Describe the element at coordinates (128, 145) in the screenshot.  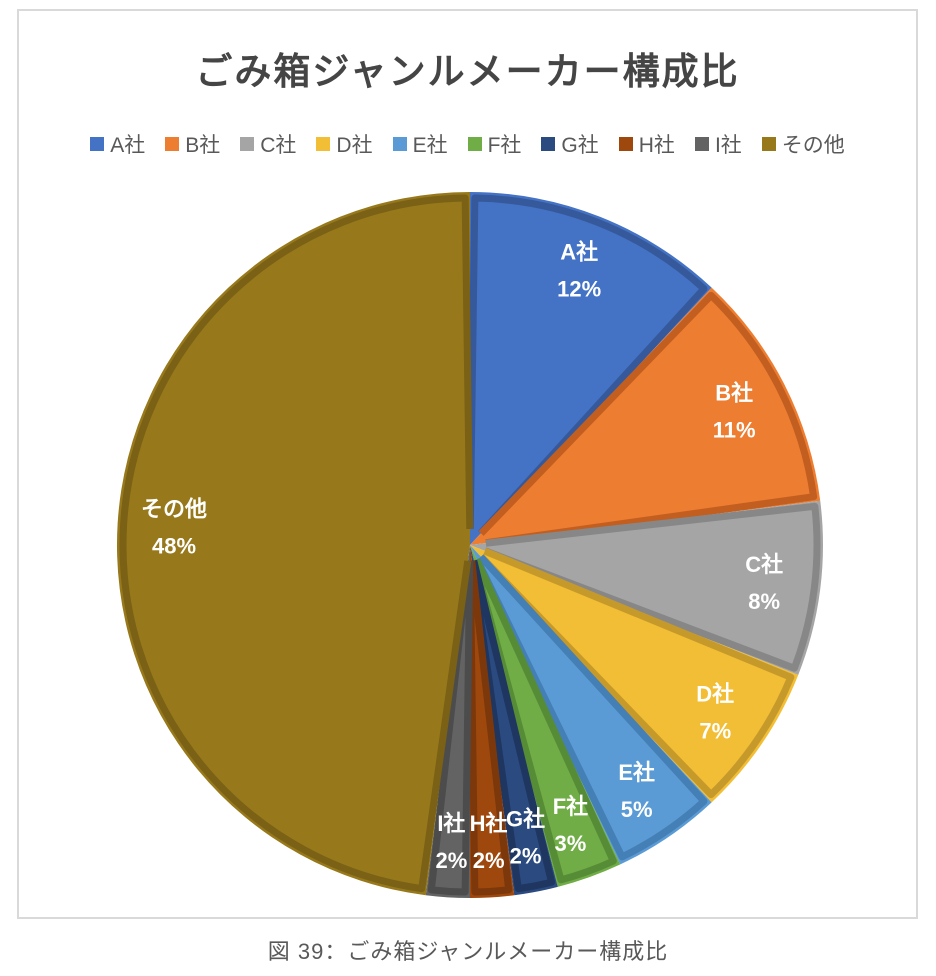
I see `legend-label: A社` at that location.